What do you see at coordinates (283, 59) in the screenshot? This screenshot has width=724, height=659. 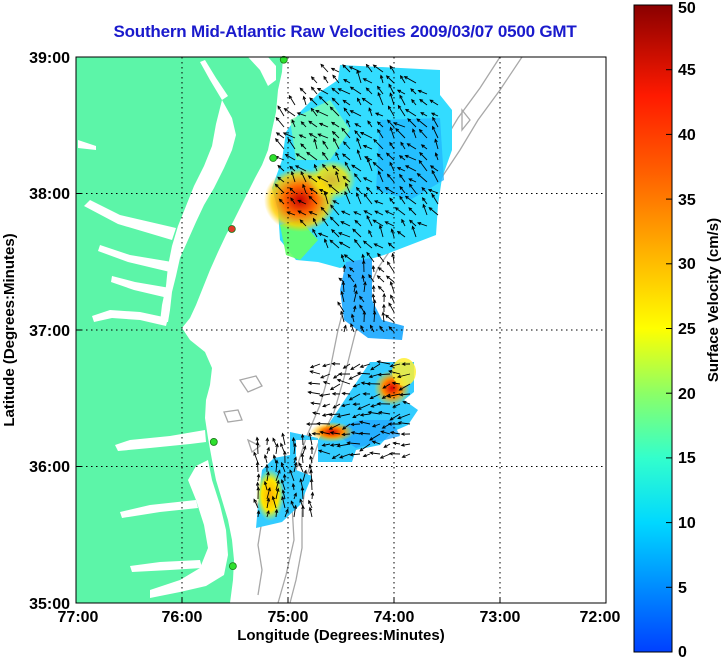 I see `station-marker` at bounding box center [283, 59].